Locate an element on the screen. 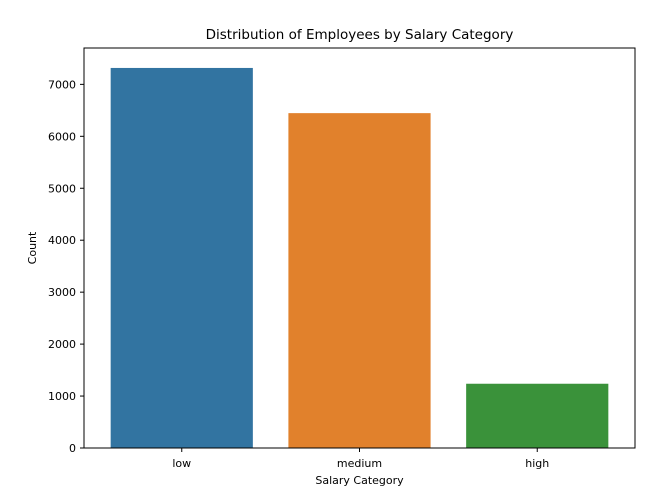 The height and width of the screenshot is (493, 664). y-tick-label-2000: 2000 is located at coordinates (62, 344).